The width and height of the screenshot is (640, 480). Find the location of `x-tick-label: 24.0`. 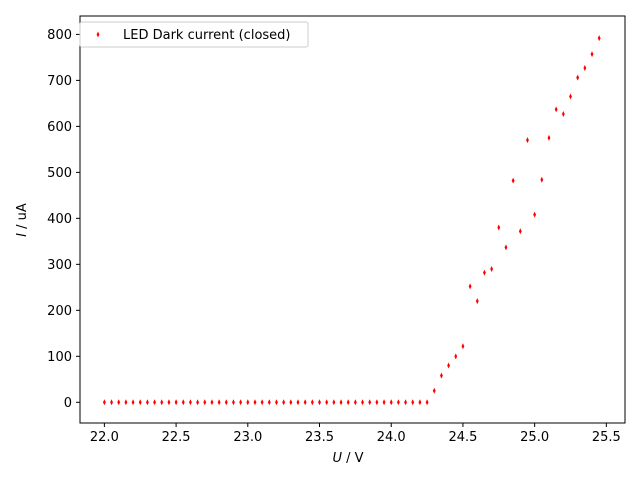

x-tick-label: 24.0 is located at coordinates (391, 437).